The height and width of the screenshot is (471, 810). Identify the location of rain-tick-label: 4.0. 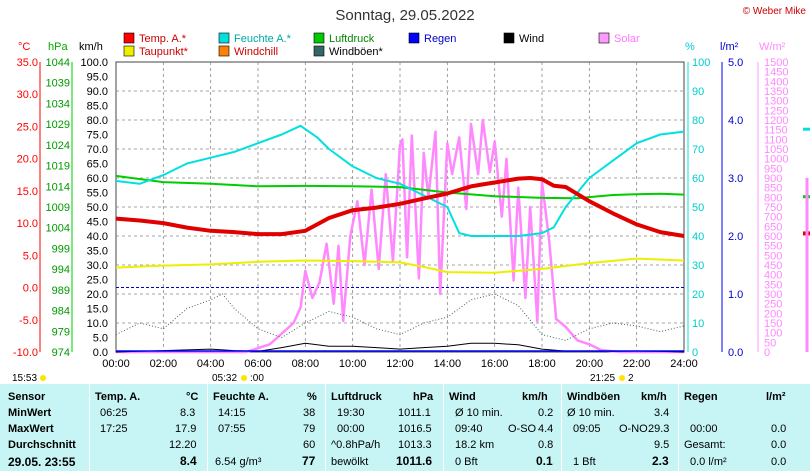
(735, 121).